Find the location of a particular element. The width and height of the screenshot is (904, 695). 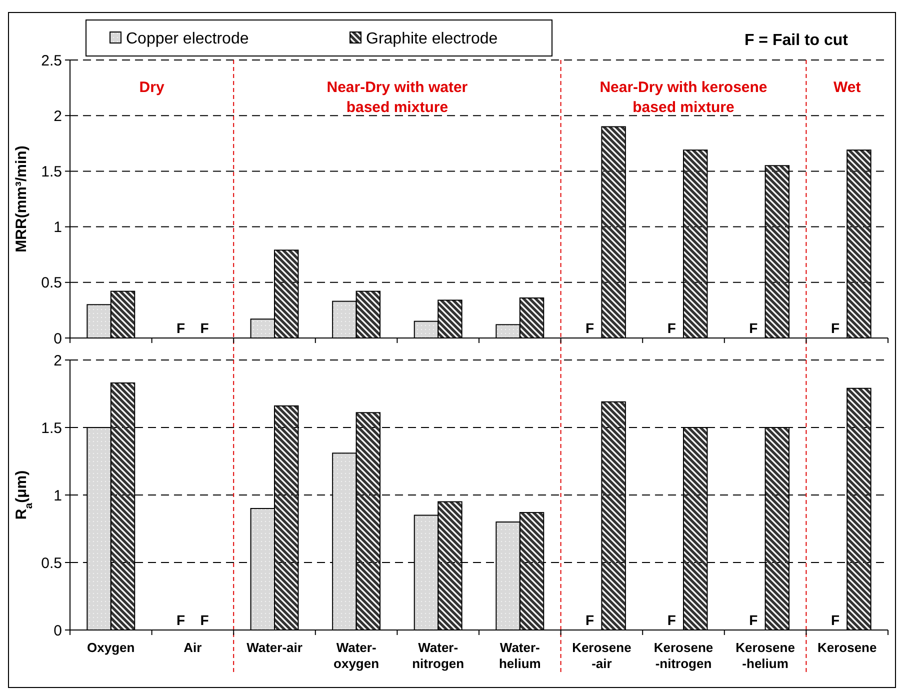

annotation: Near-Dry with kerosene based mixture is located at coordinates (684, 97).